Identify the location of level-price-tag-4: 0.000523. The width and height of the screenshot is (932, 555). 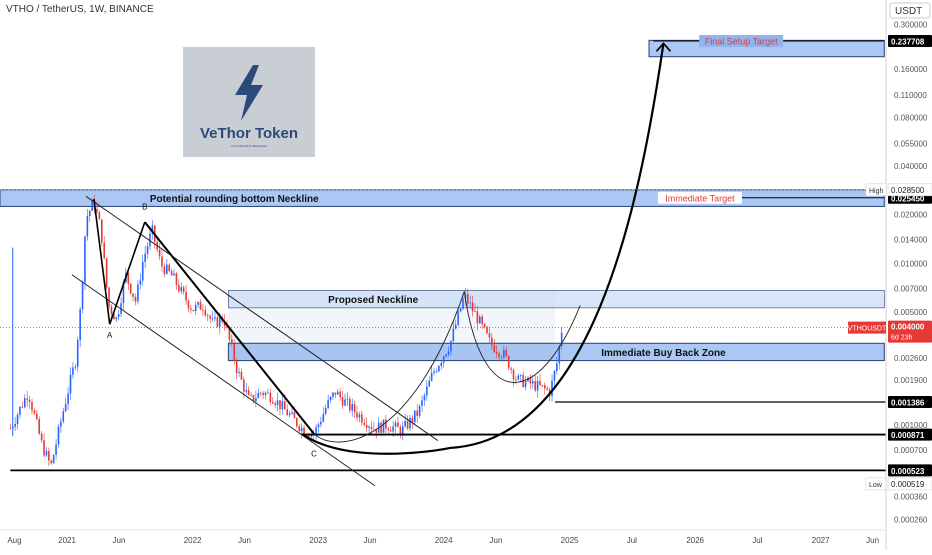
(908, 471).